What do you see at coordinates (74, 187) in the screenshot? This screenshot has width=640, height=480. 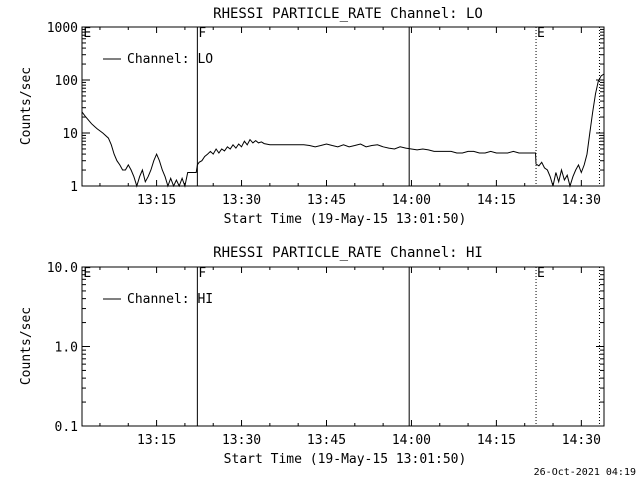 I see `y-tick-label: 1` at bounding box center [74, 187].